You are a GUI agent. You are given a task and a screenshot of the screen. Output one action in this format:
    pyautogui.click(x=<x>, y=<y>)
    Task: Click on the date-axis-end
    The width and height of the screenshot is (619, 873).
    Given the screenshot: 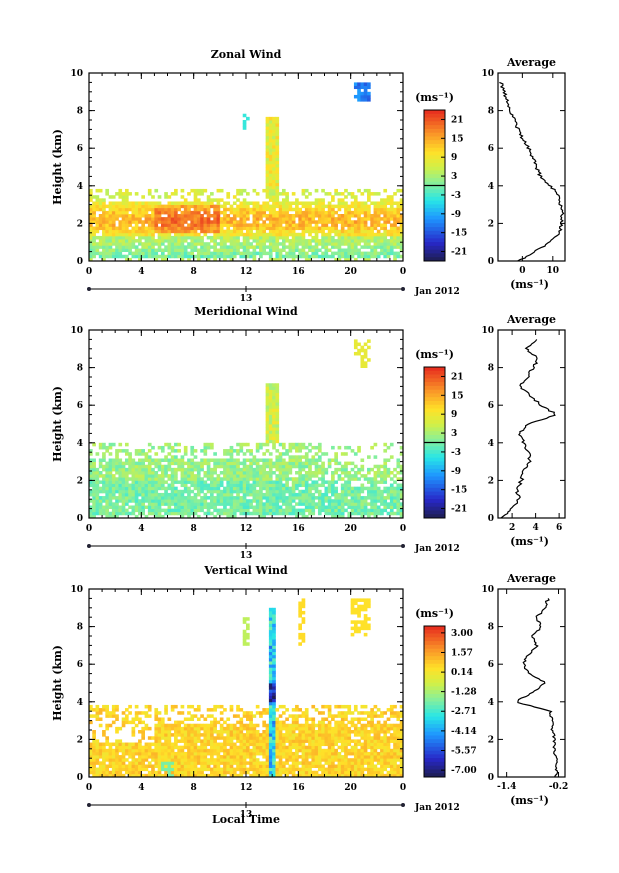 What is the action you would take?
    pyautogui.click(x=403, y=289)
    